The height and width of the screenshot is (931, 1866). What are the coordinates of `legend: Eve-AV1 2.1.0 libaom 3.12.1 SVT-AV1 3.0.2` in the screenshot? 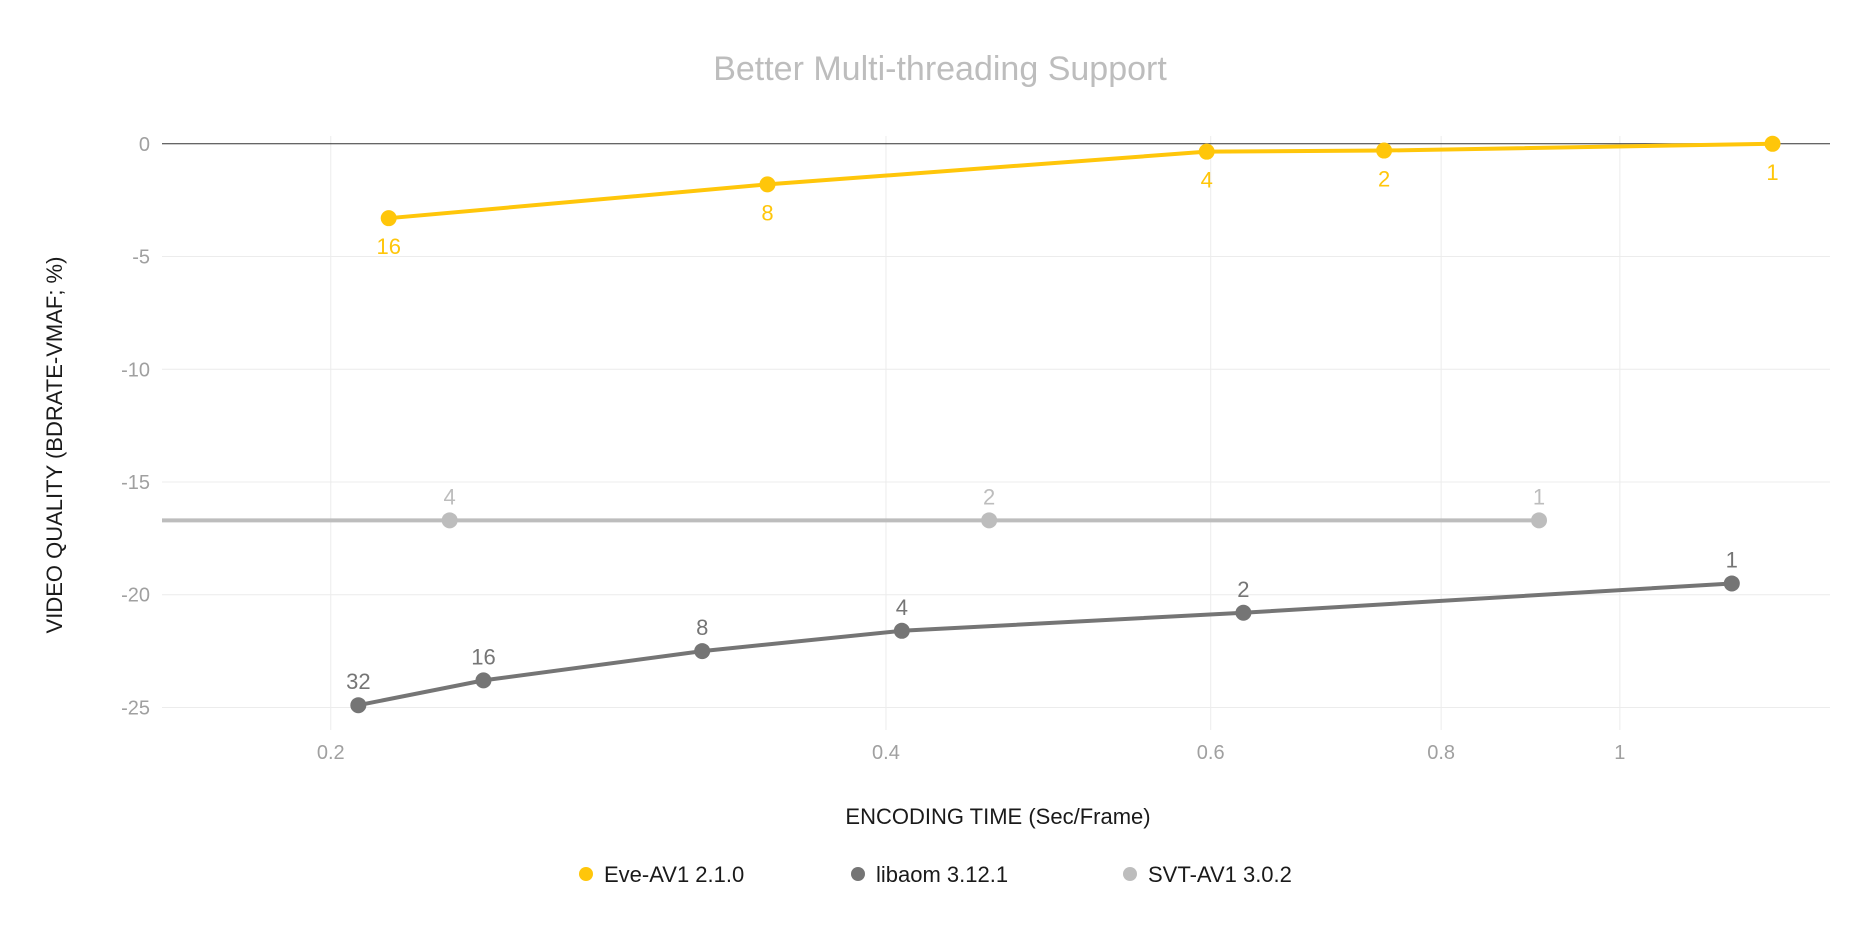 It's located at (935, 874).